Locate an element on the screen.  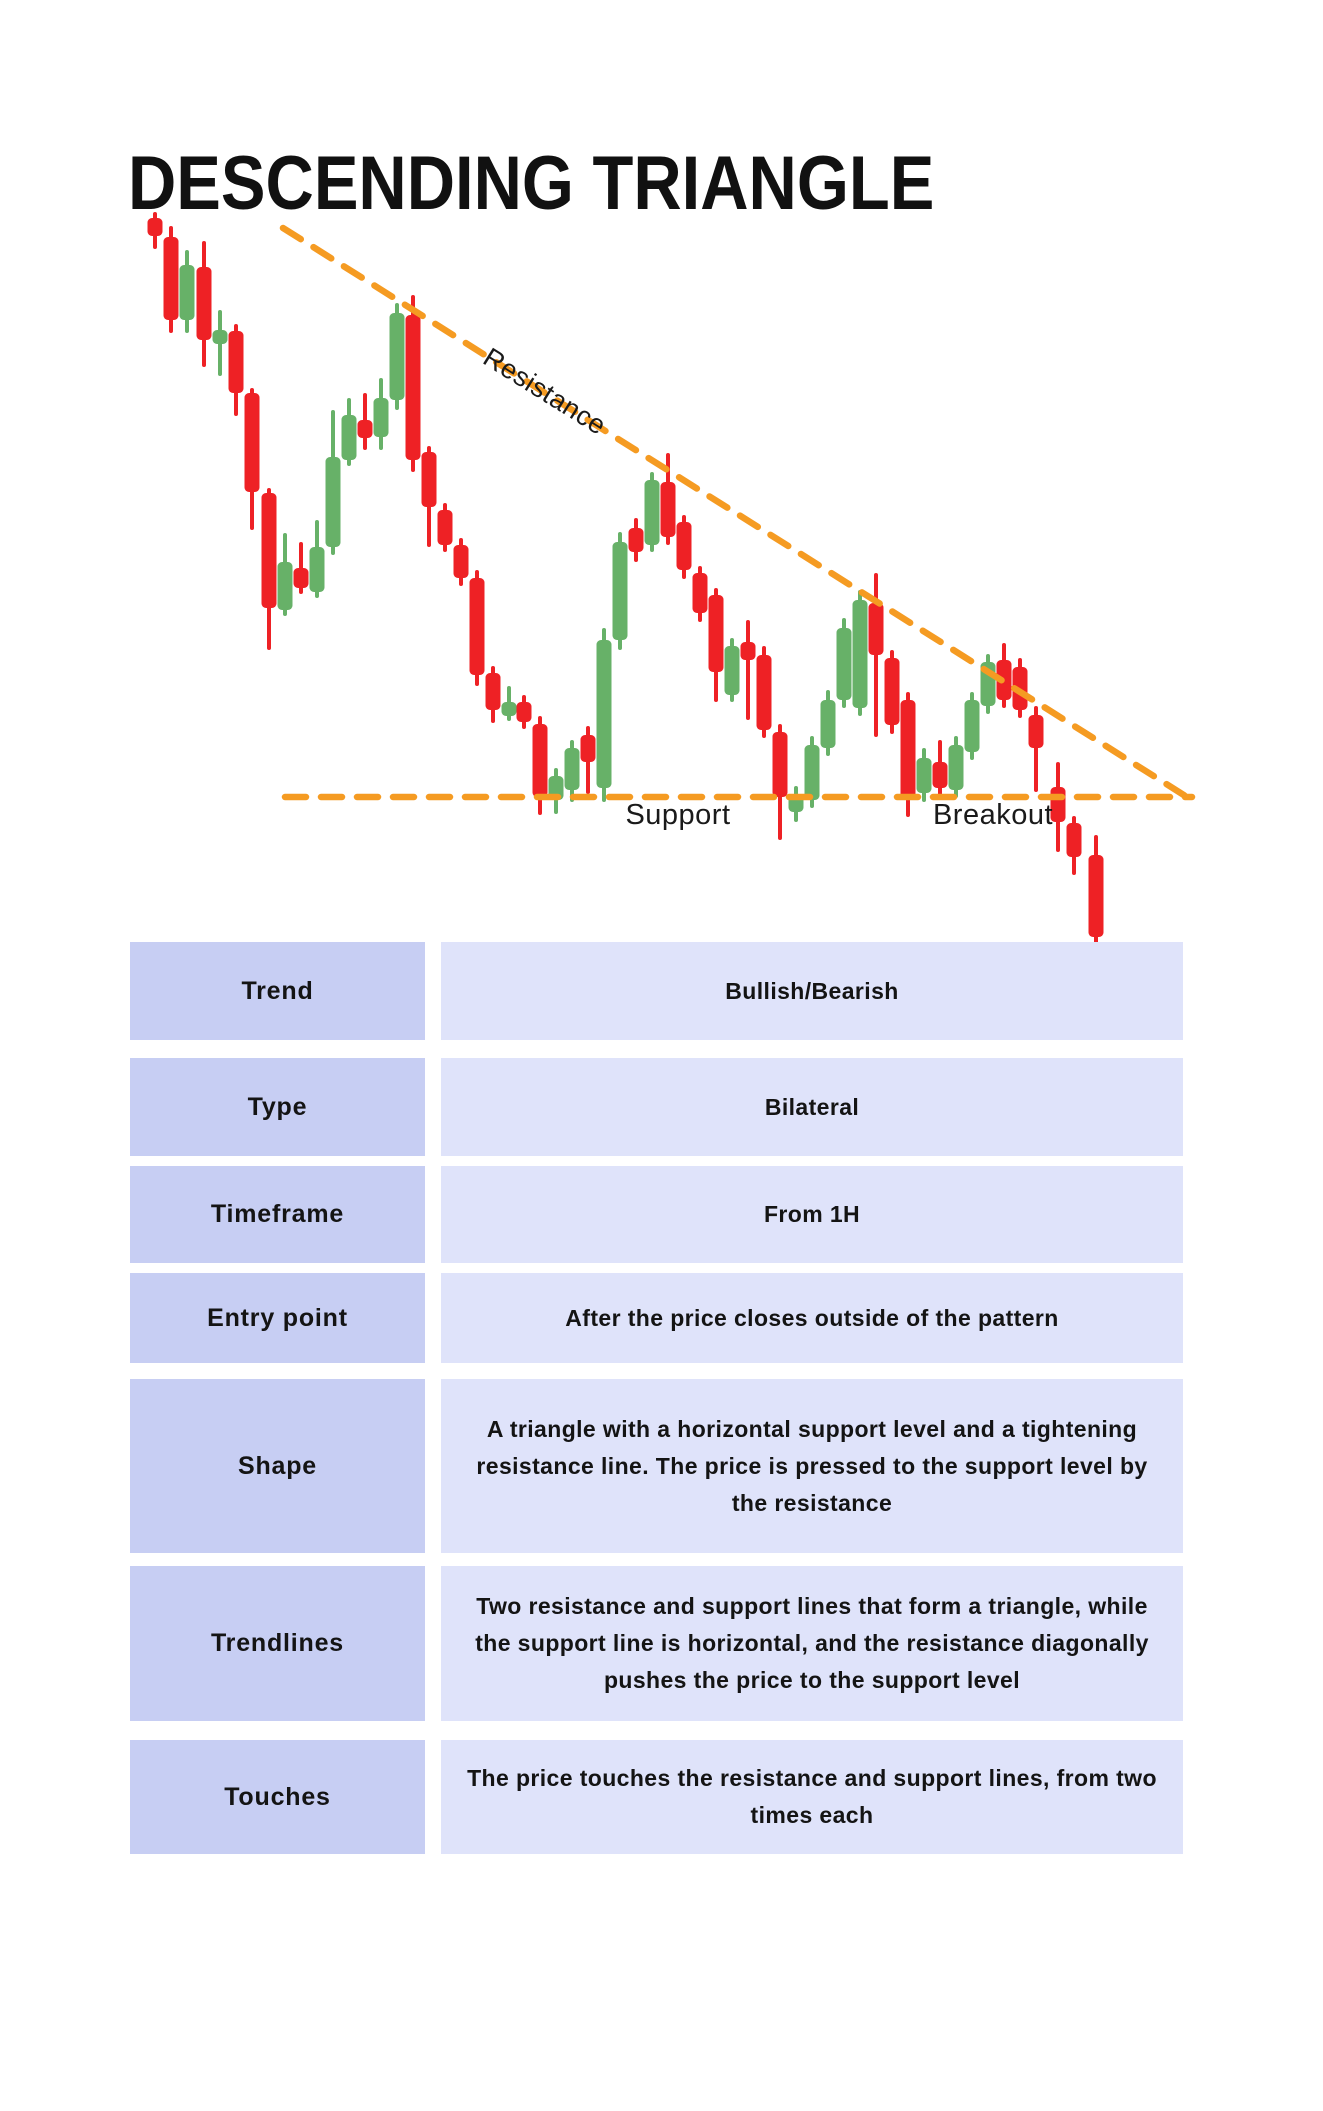
row-label-cell: Trend is located at coordinates (277, 991).